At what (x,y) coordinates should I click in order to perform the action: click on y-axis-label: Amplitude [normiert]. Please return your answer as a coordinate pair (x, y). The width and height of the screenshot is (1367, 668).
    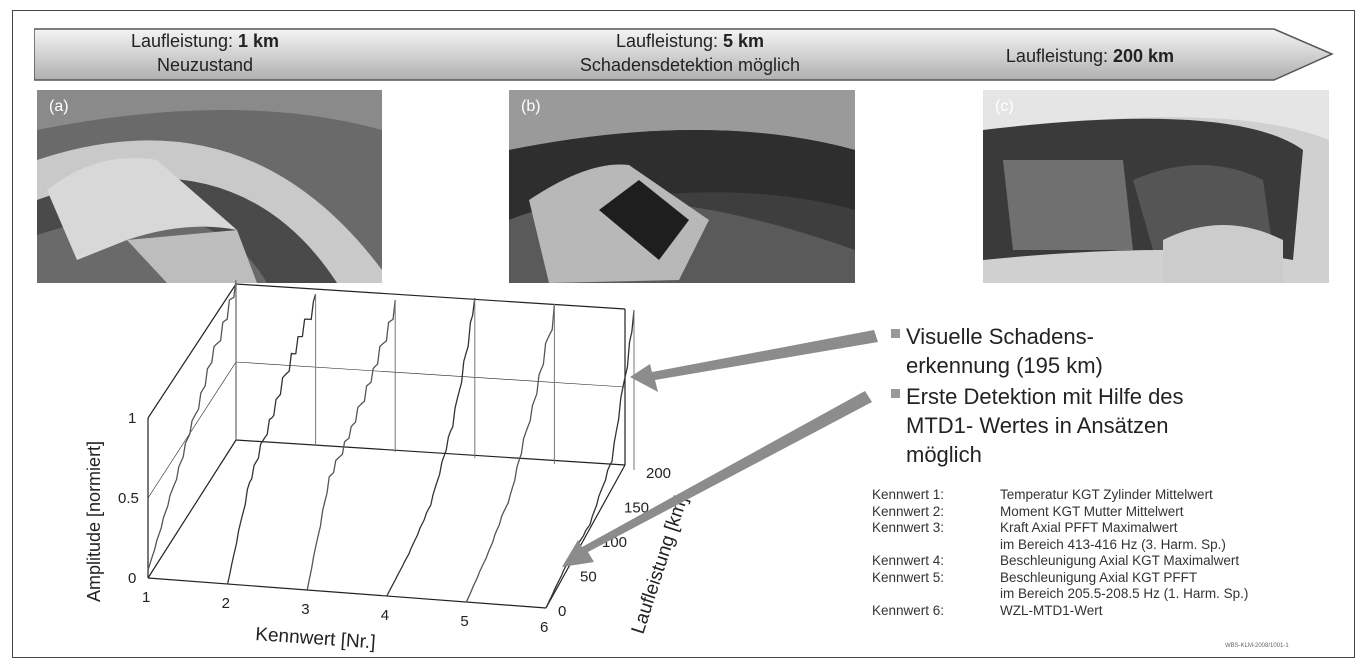
    Looking at the image, I should click on (94, 521).